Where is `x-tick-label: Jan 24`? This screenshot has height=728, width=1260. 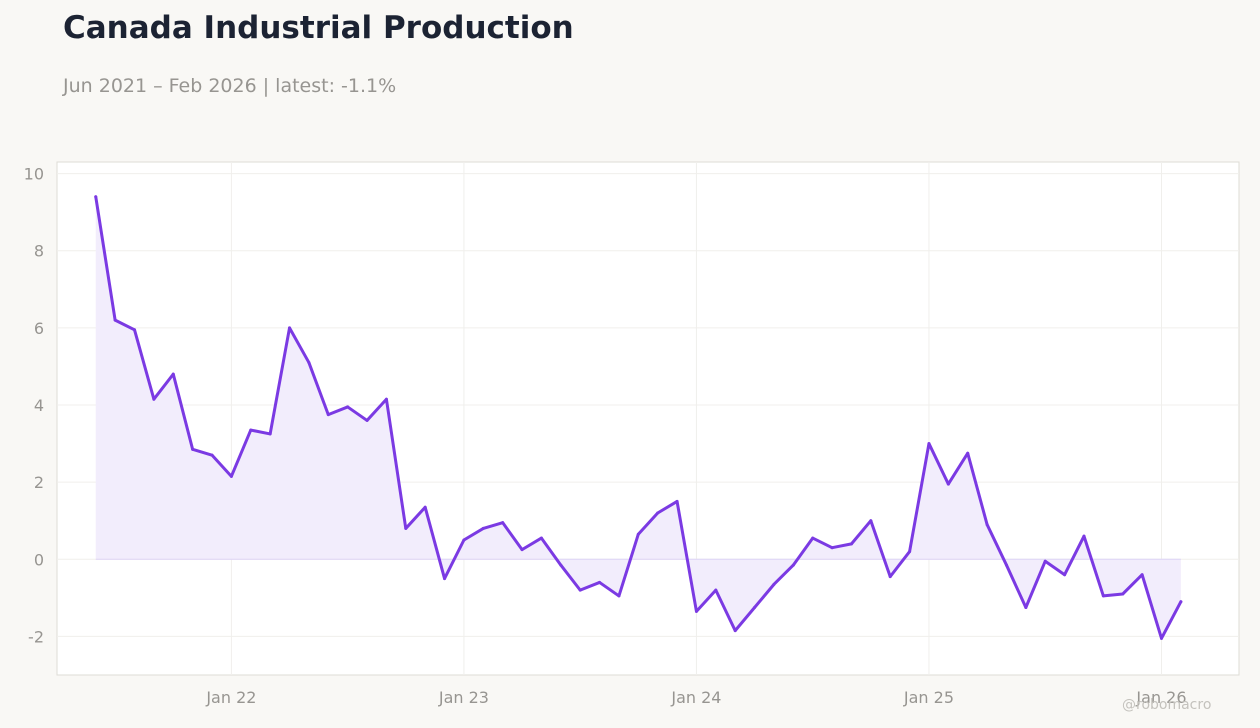
x-tick-label: Jan 24 is located at coordinates (695, 697).